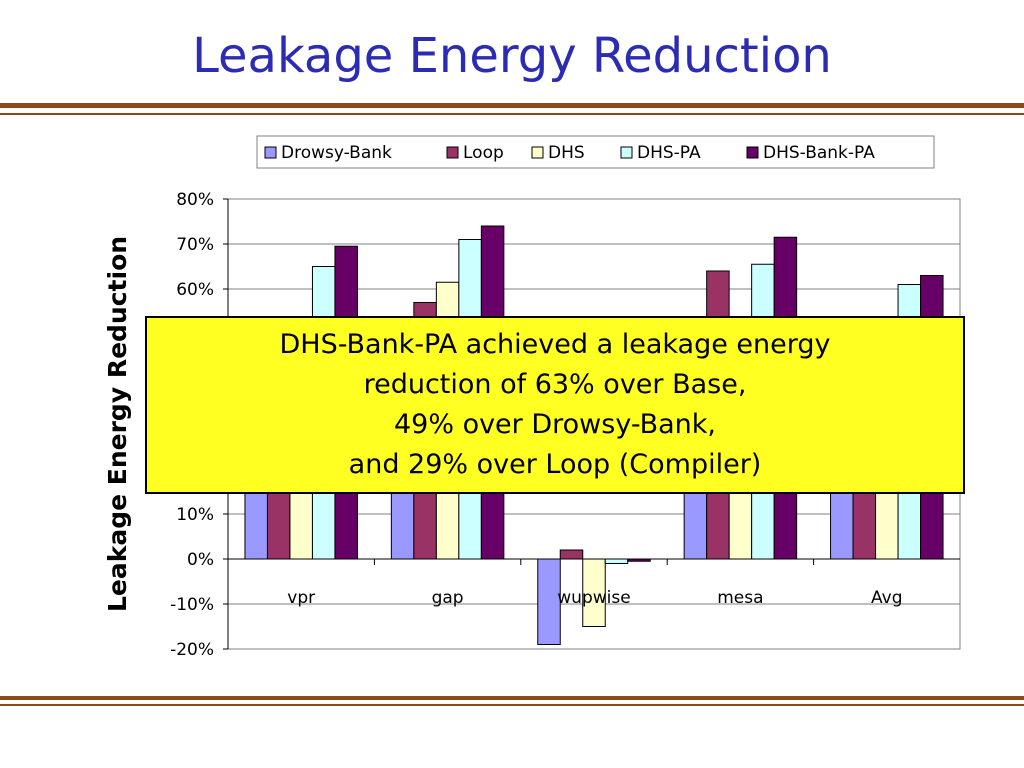 This screenshot has width=1024, height=768. Describe the element at coordinates (195, 515) in the screenshot. I see `y-tick-label: 10%` at that location.